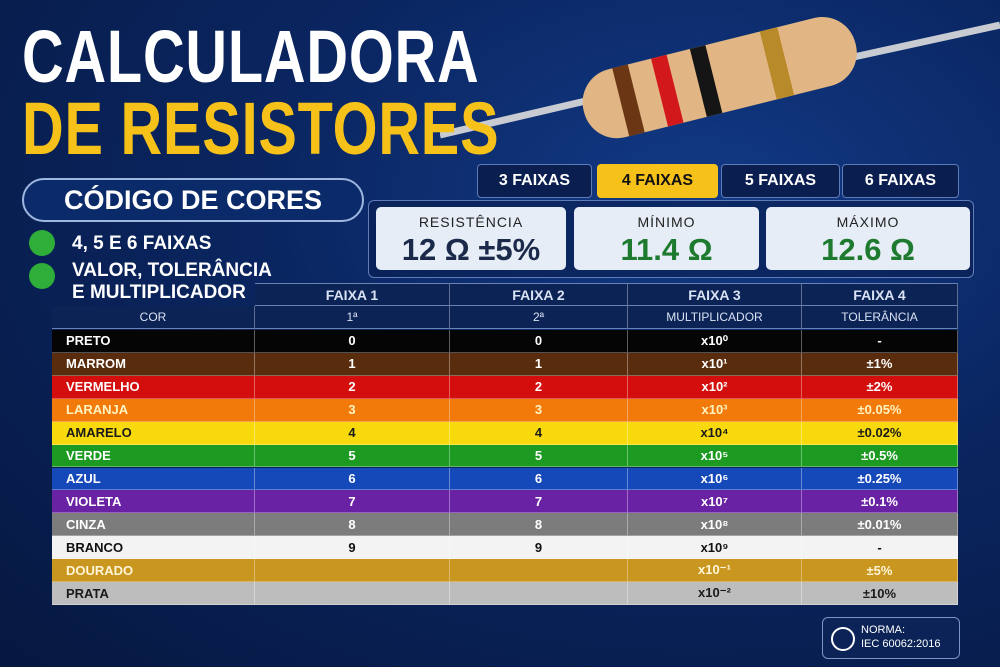 This screenshot has height=667, width=1000. What do you see at coordinates (539, 294) in the screenshot?
I see `column-header: FAIXA 2` at bounding box center [539, 294].